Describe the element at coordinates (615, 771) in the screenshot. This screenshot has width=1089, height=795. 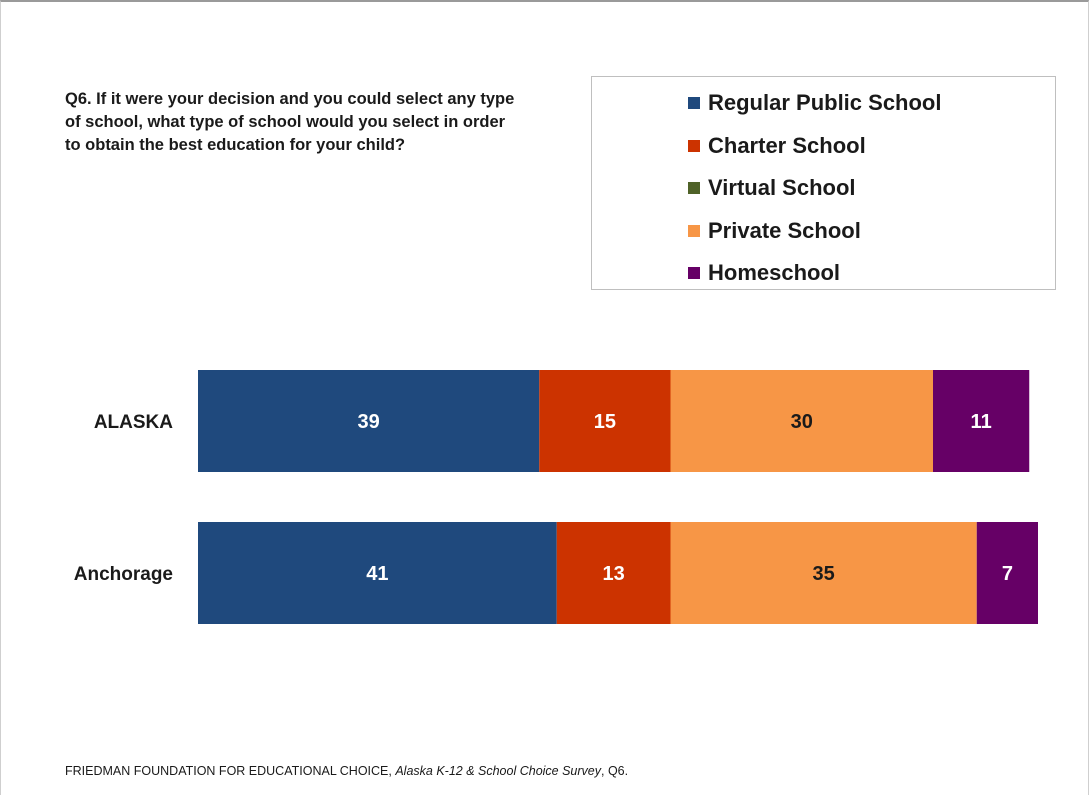
I see `source-suffix: , Q6.` at that location.